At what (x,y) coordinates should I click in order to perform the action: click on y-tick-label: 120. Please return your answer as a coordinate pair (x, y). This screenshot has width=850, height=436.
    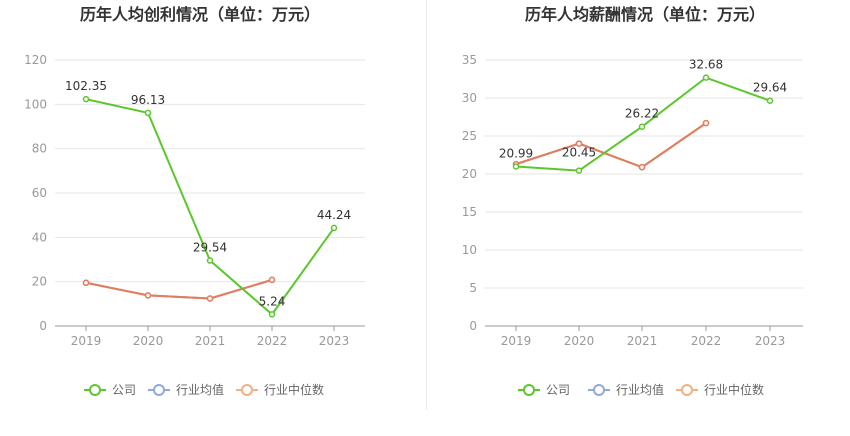
    Looking at the image, I should click on (35, 60).